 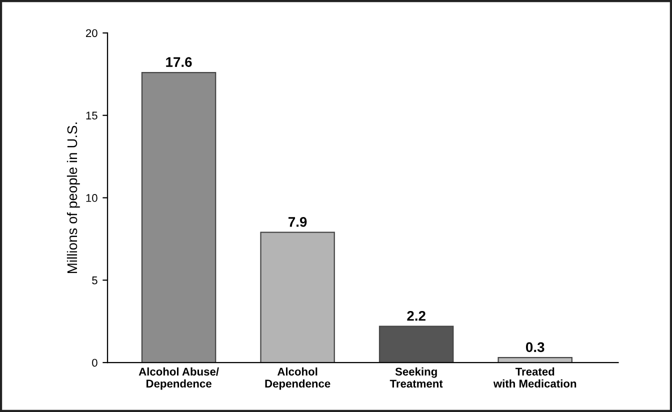 What do you see at coordinates (95, 280) in the screenshot?
I see `y-tick-label: 5` at bounding box center [95, 280].